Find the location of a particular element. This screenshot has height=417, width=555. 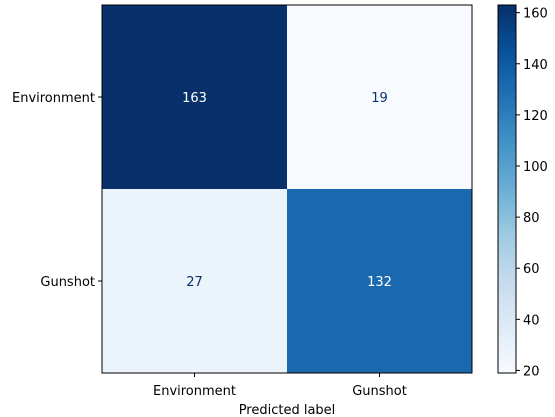

colorbar-ticks: 20 40 60 80 100 120 140 160 is located at coordinates (532, 193).